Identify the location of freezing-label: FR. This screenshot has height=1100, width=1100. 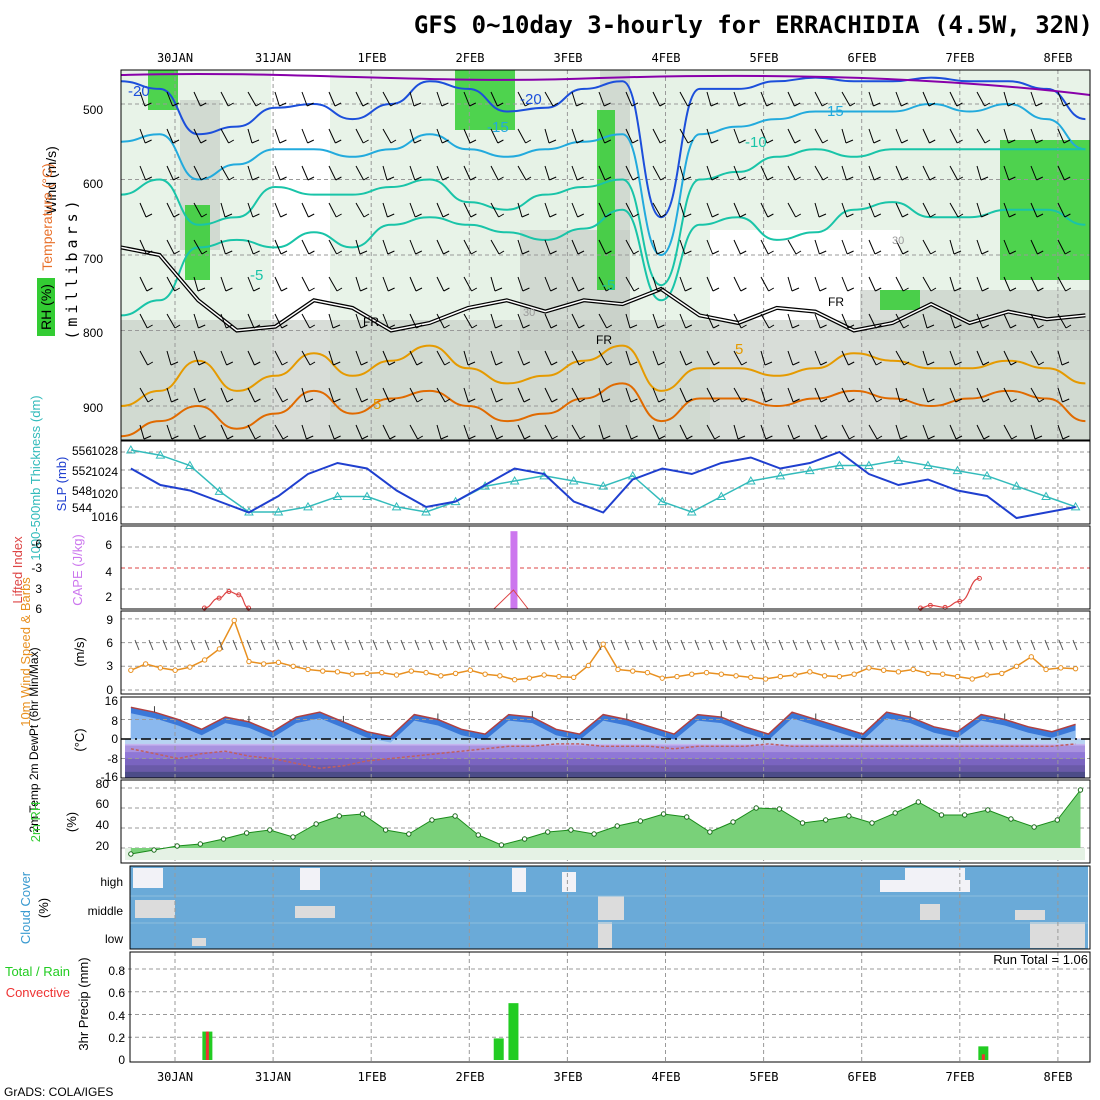
(604, 340).